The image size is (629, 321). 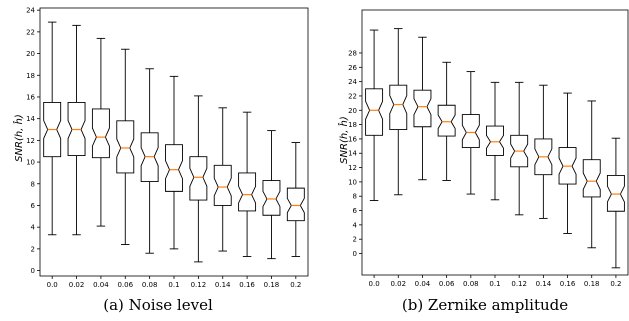 I want to click on y-axis-label-noise-level: SNR(h, ĥ), so click(x=18, y=138).